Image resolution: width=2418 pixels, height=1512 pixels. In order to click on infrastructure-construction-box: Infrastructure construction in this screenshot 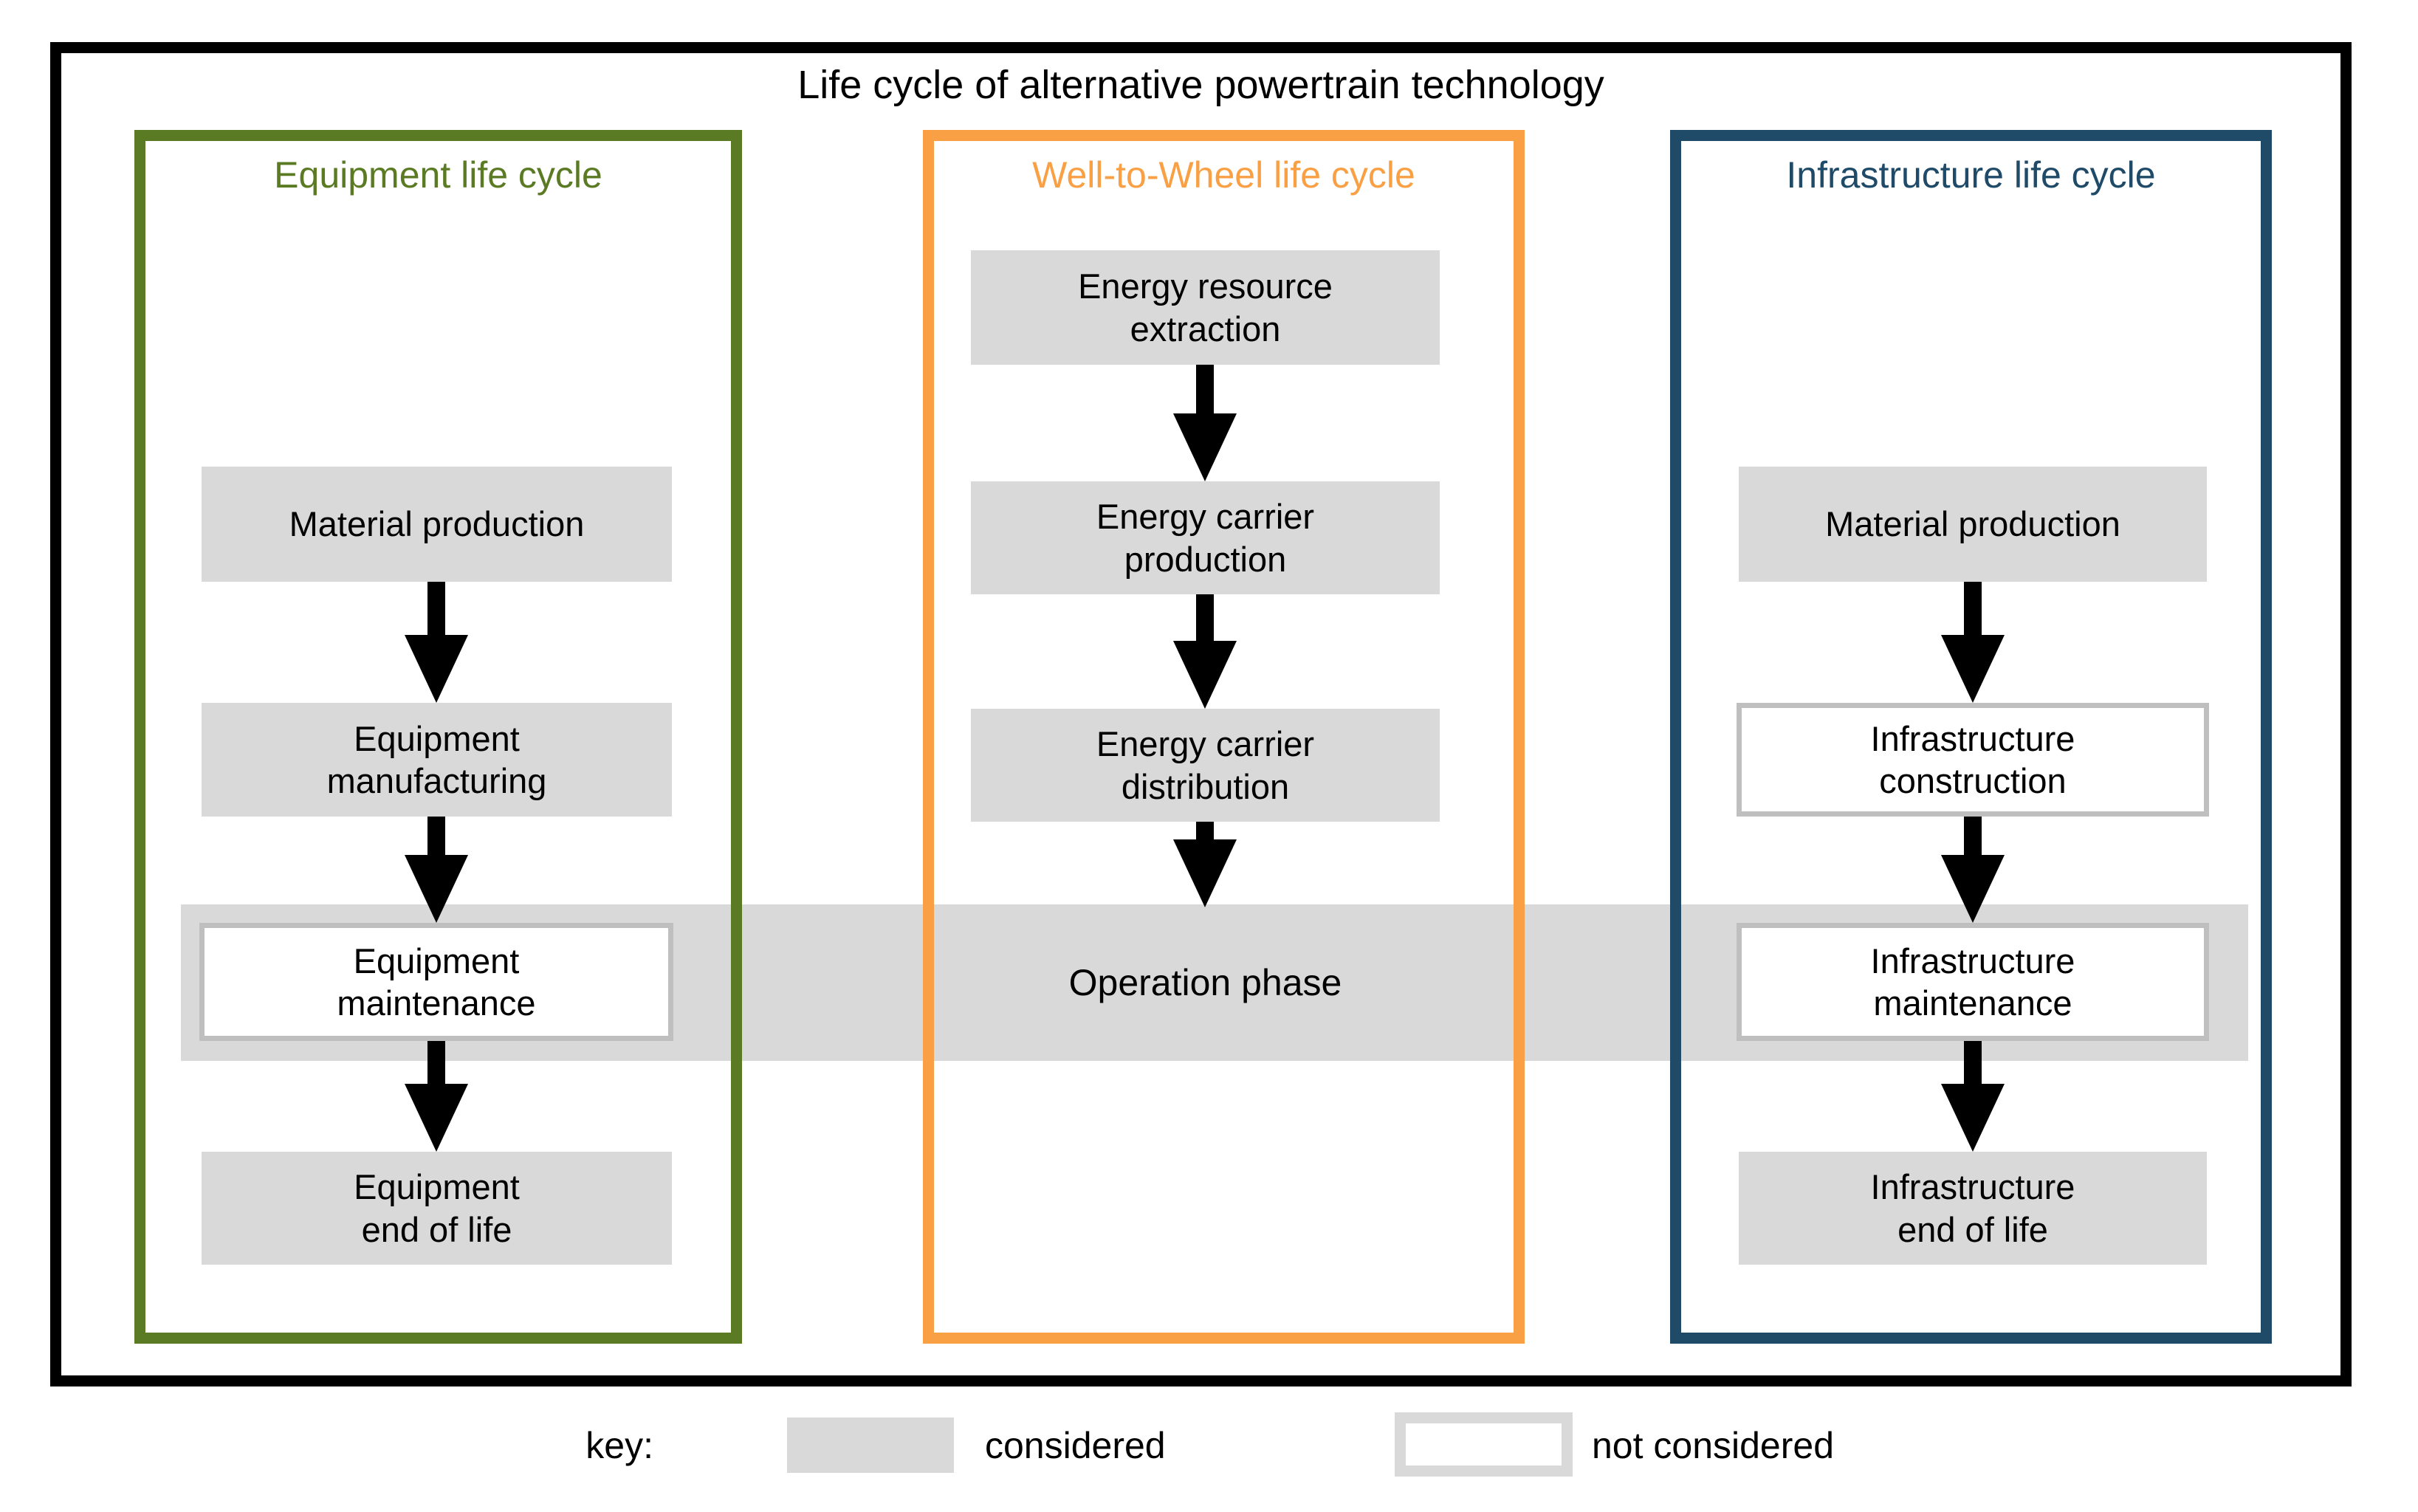, I will do `click(1973, 760)`.